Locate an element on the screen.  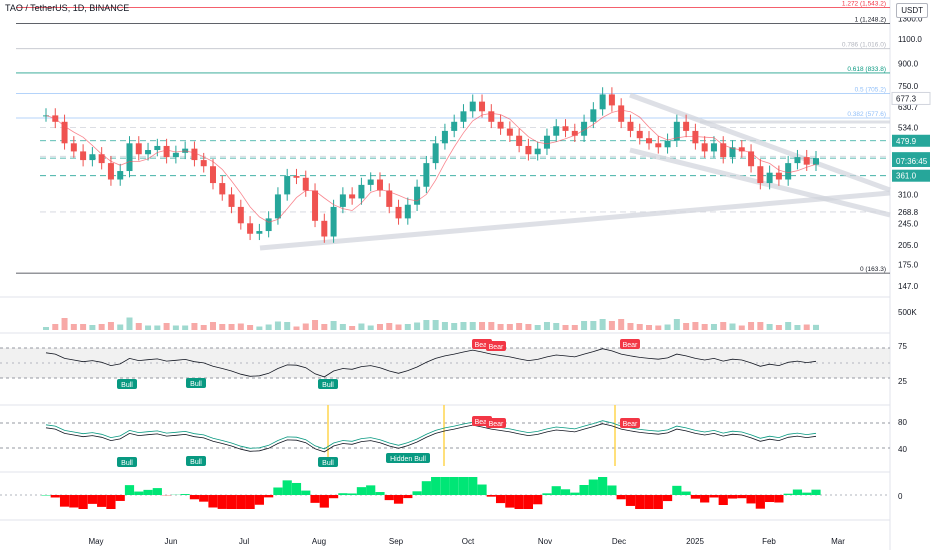
stoch-label-bear: Bear is located at coordinates (496, 423).